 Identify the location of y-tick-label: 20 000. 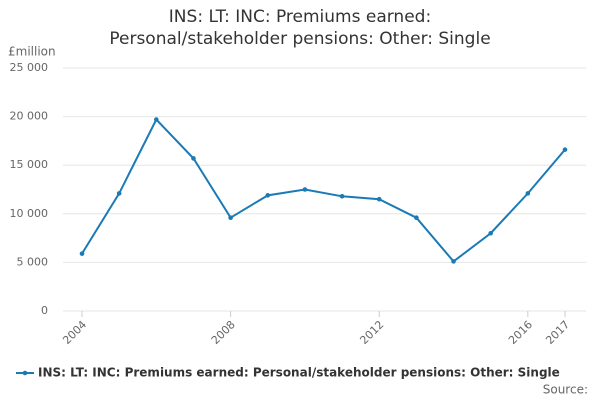
(29, 116).